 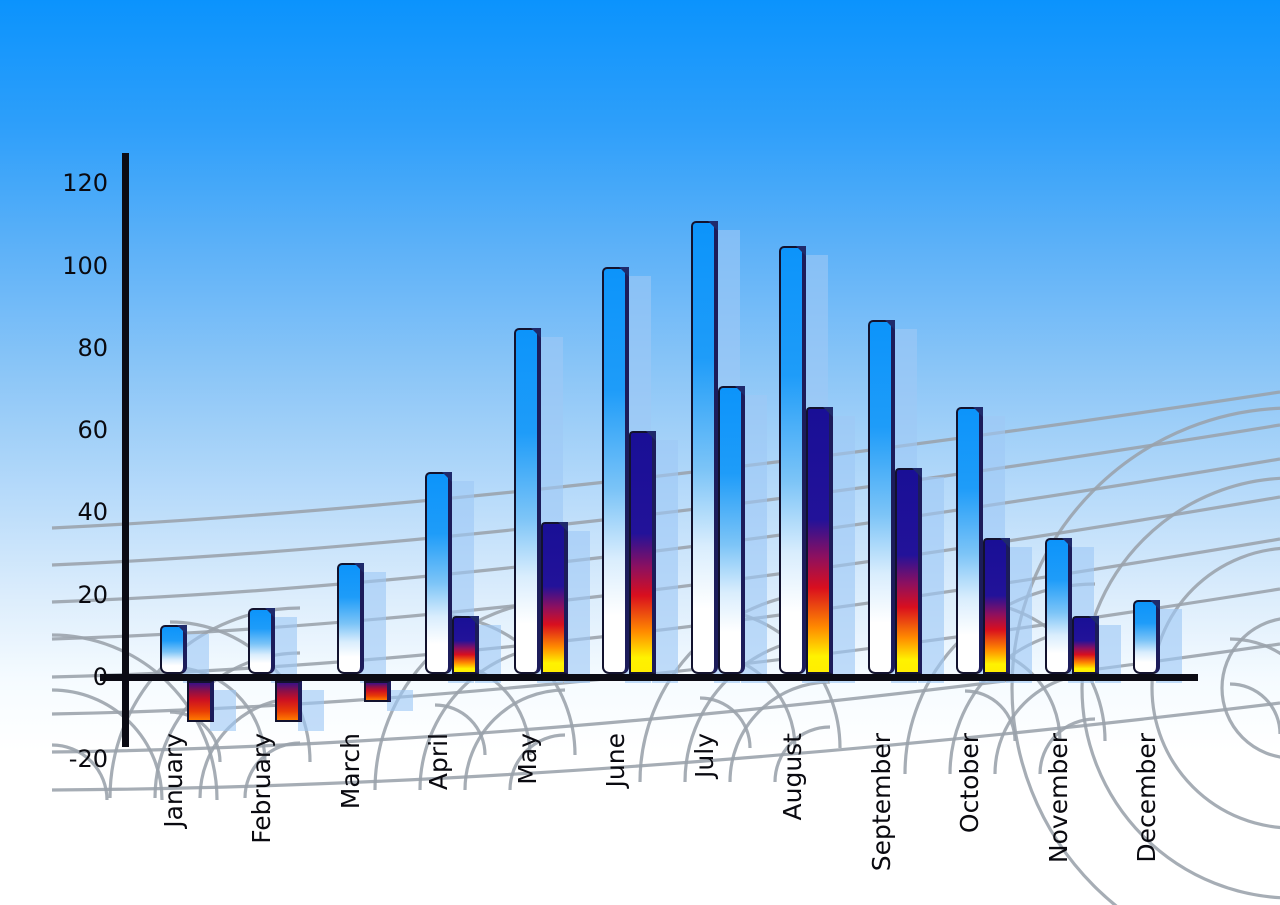 What do you see at coordinates (261, 641) in the screenshot?
I see `bar-february-primary` at bounding box center [261, 641].